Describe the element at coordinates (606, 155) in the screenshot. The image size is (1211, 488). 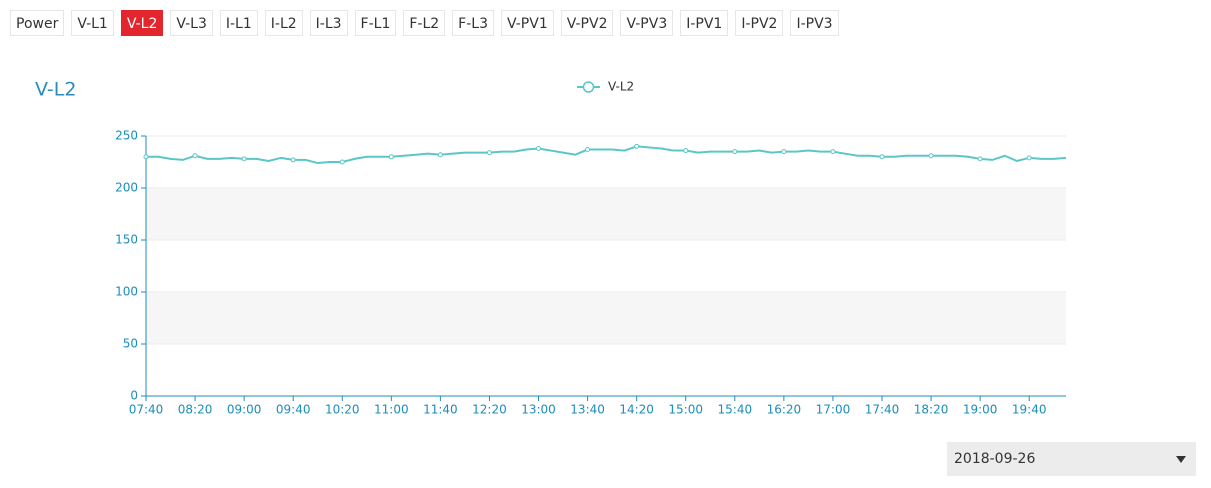
I see `series-line` at that location.